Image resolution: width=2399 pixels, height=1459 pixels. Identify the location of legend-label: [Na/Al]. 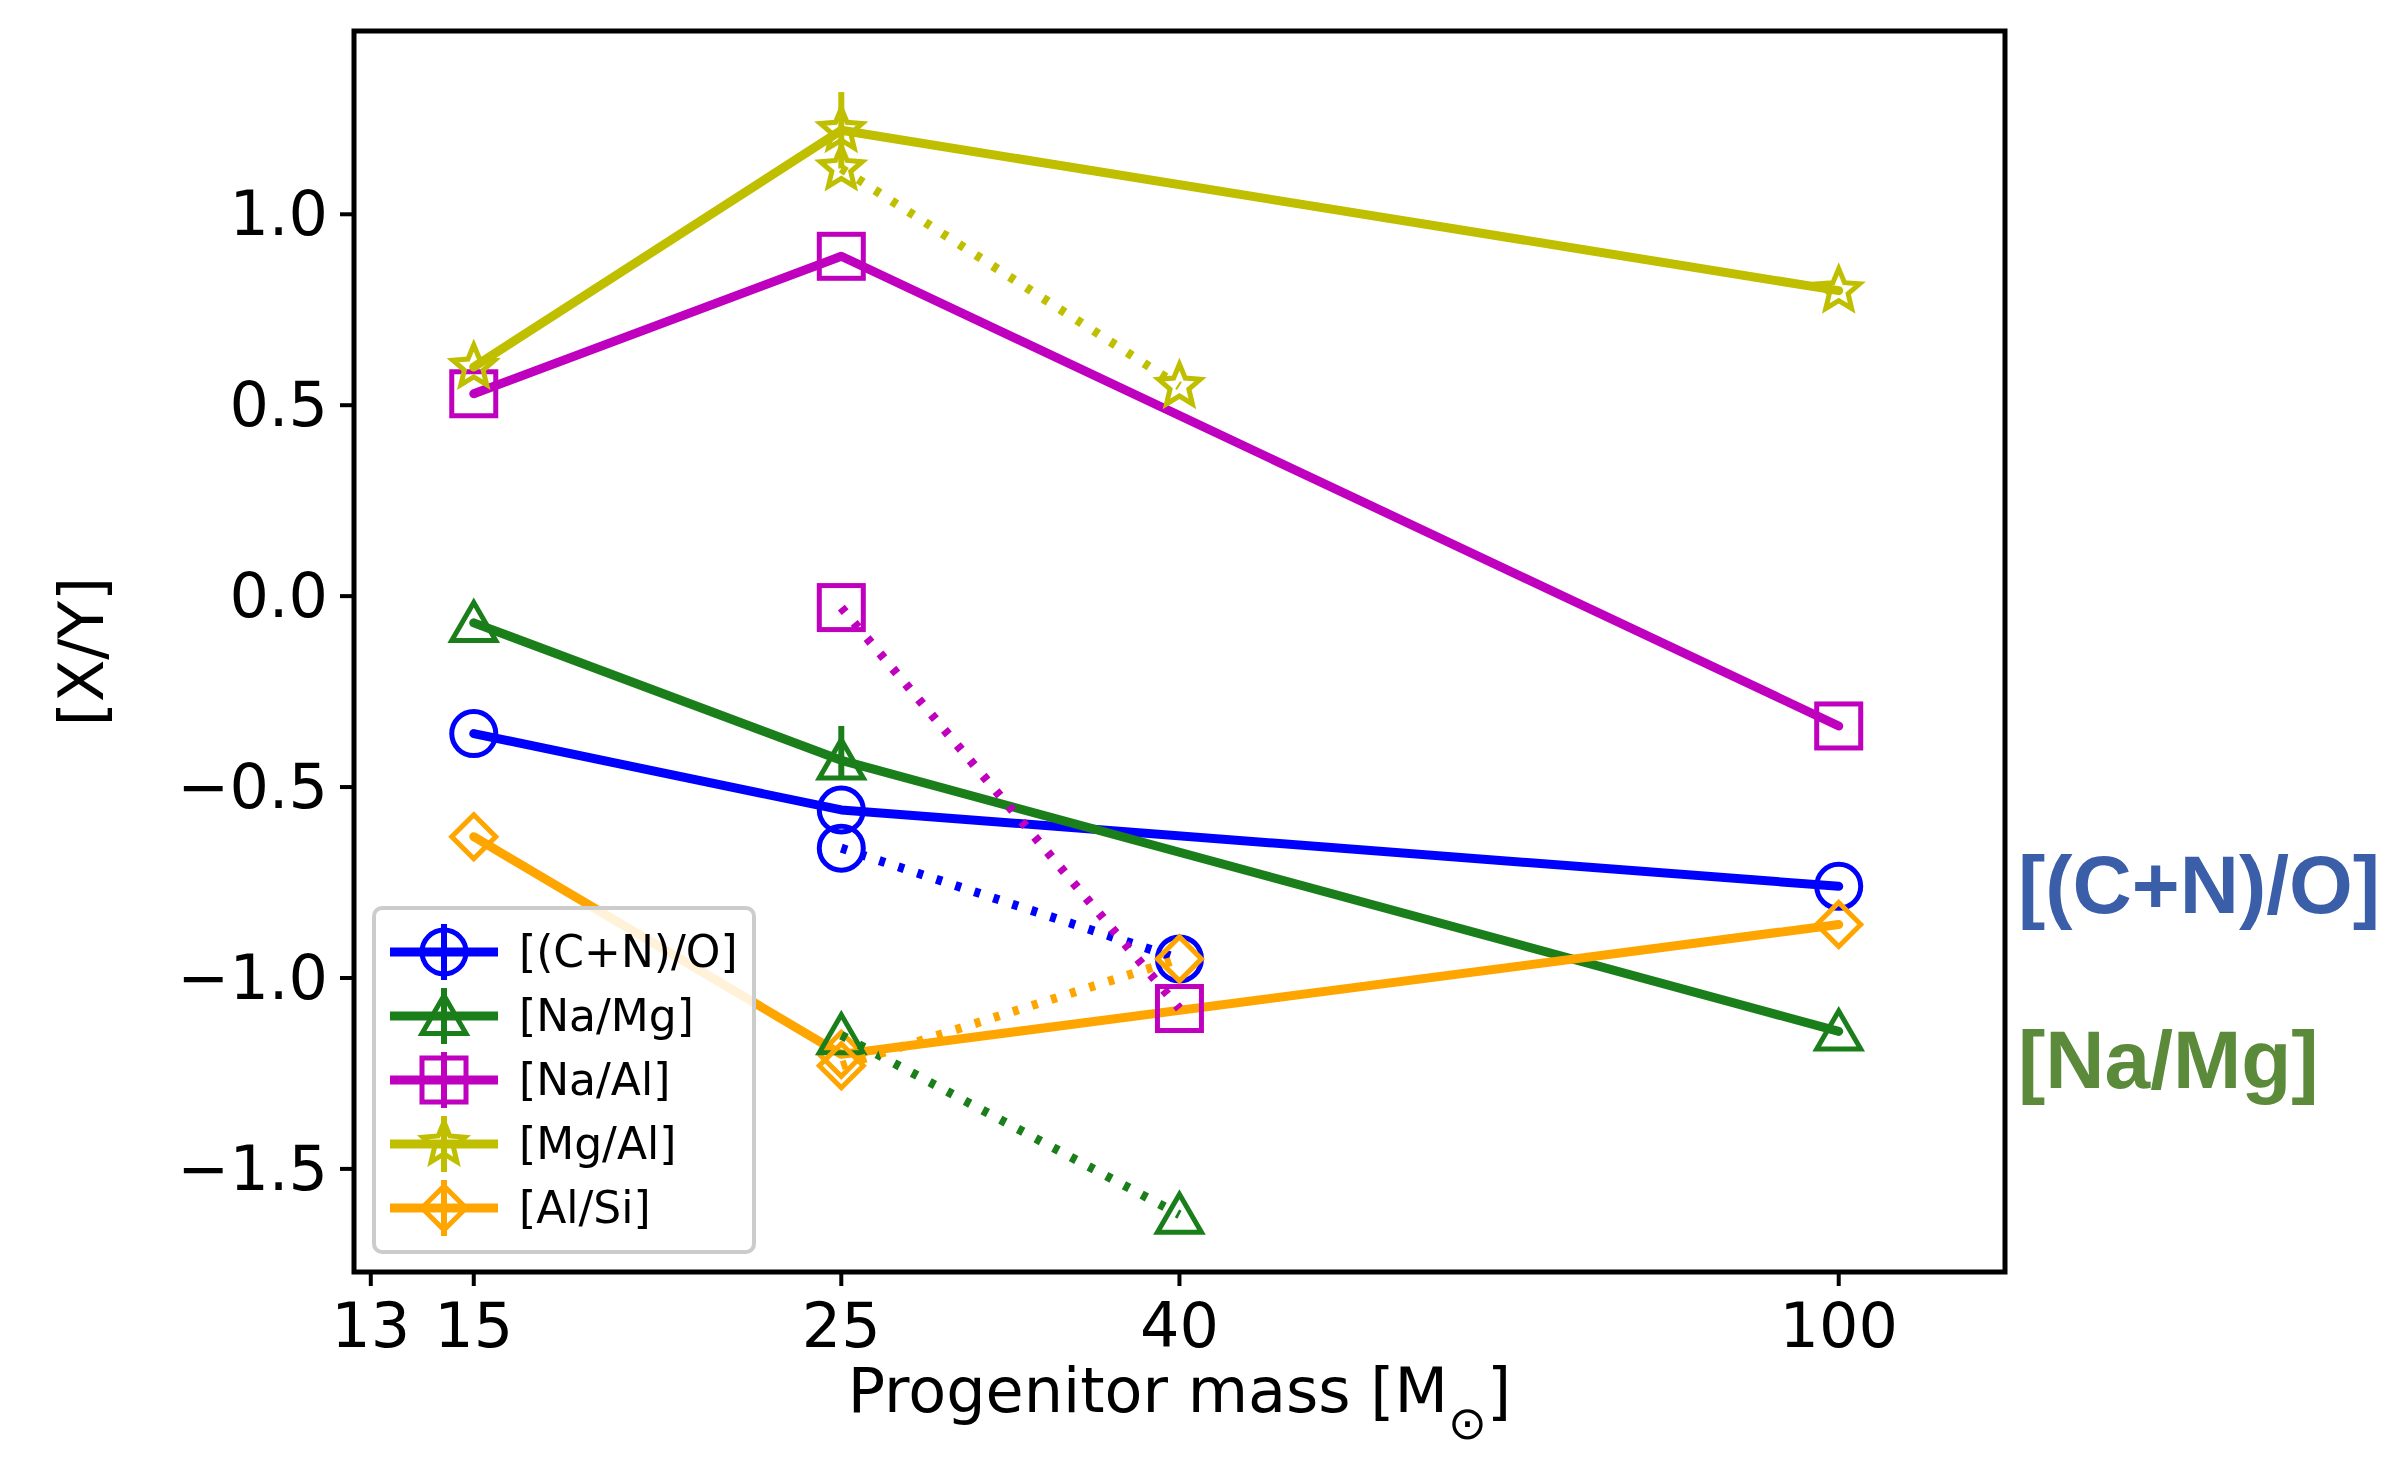
(595, 1079).